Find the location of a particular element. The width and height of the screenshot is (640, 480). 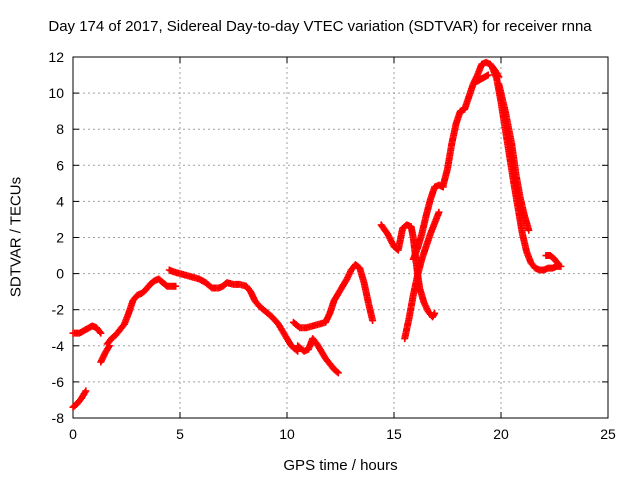

x-axis-label: GPS time / hours is located at coordinates (340, 465).